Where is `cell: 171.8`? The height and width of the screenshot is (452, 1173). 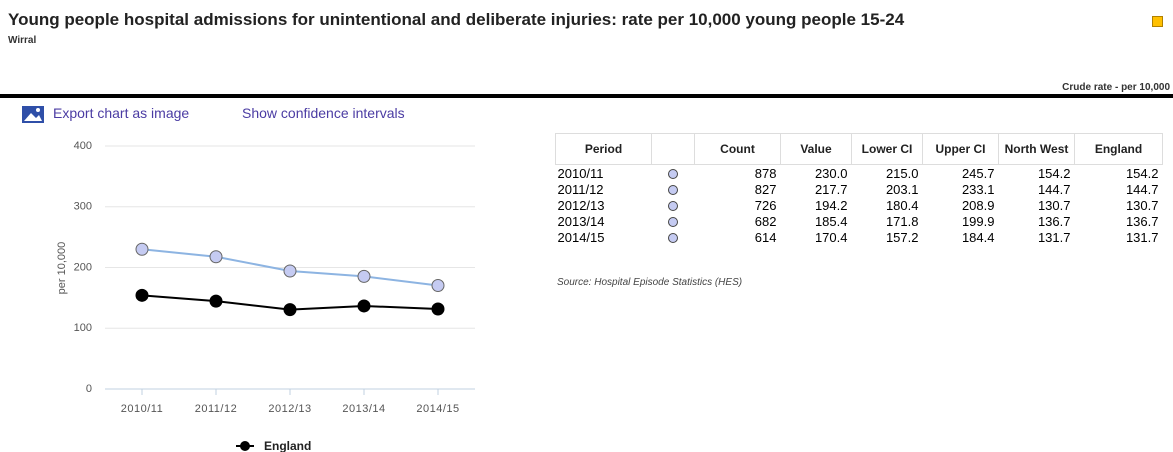
cell: 171.8 is located at coordinates (902, 221).